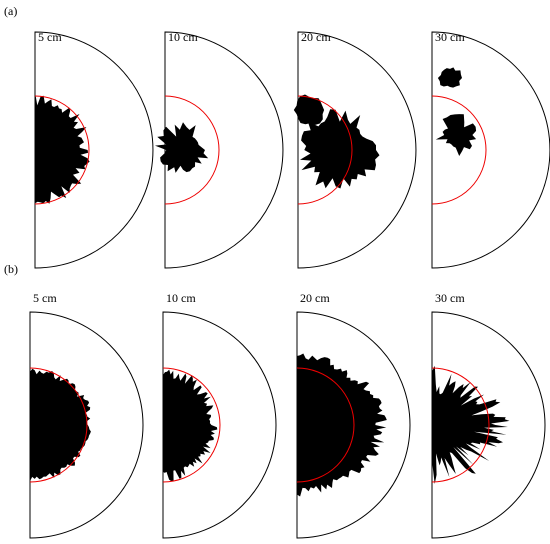 The image size is (550, 544). Describe the element at coordinates (11, 269) in the screenshot. I see `panel-label: (b)` at that location.